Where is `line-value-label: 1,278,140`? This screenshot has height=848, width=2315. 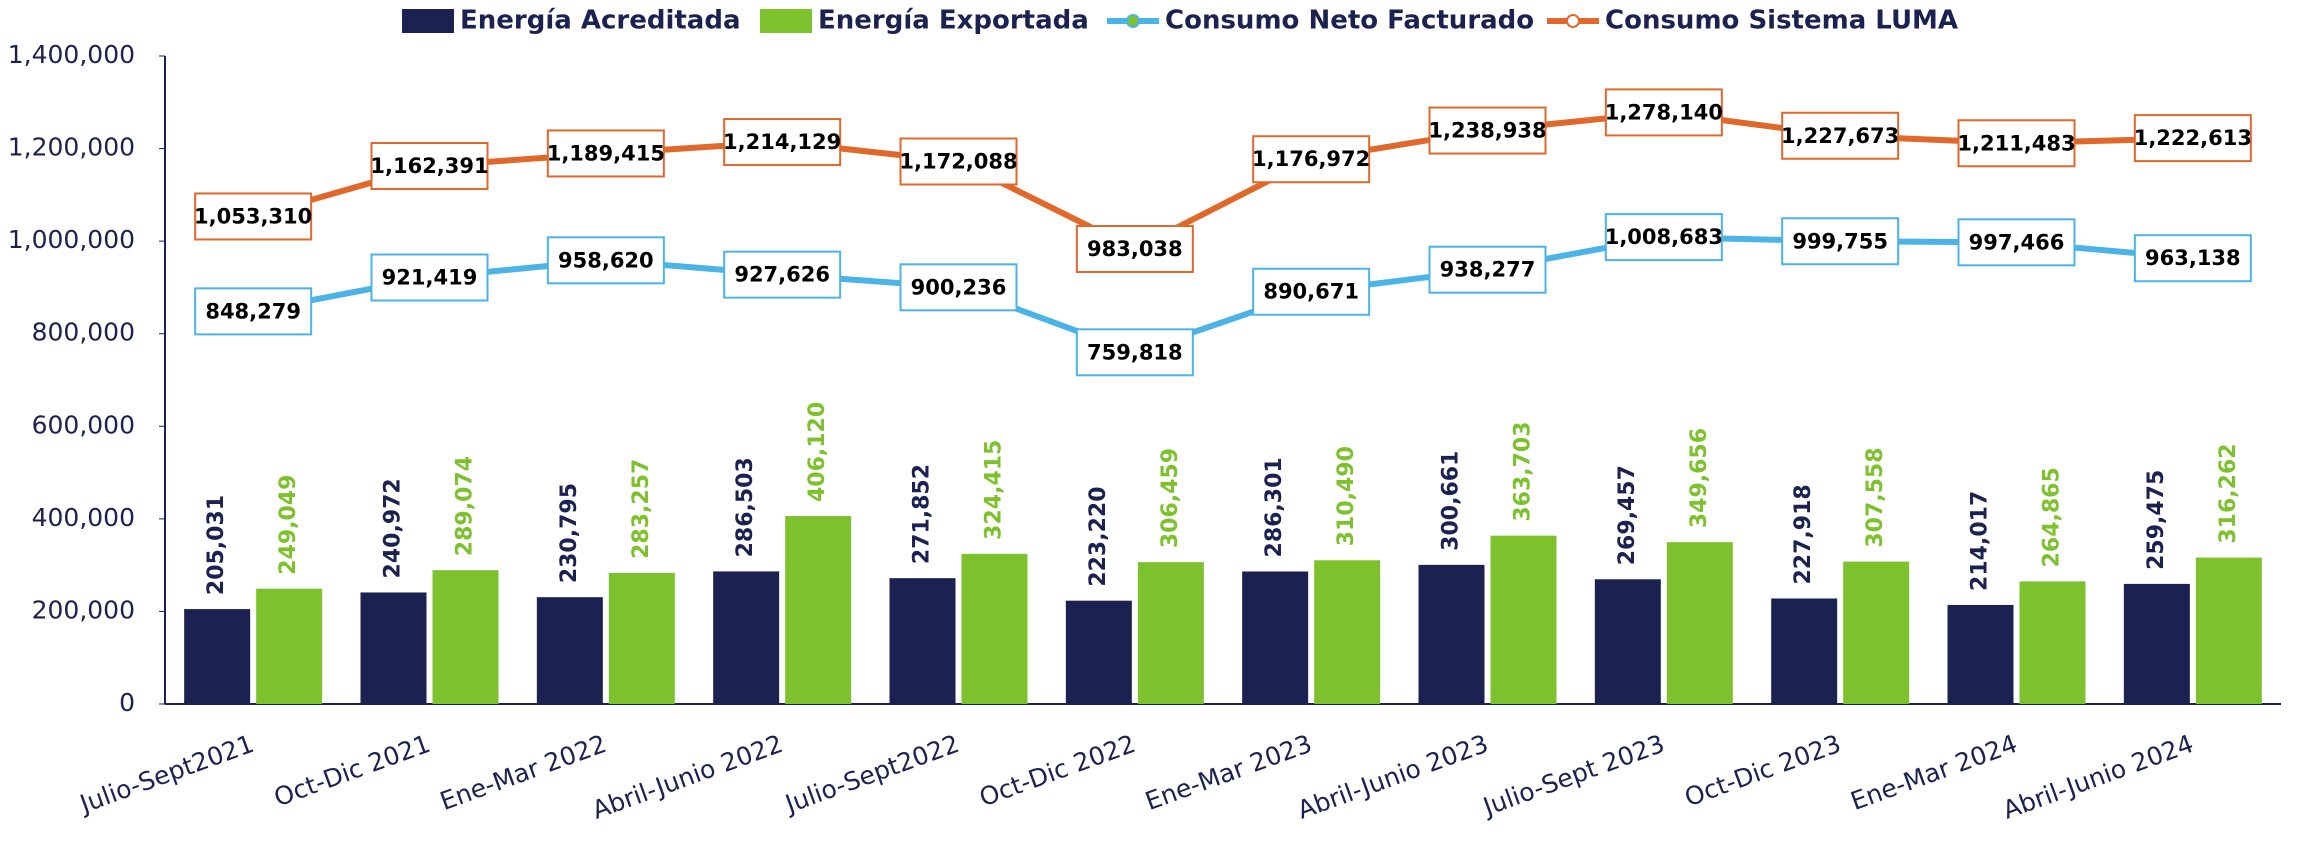
line-value-label: 1,278,140 is located at coordinates (1664, 112).